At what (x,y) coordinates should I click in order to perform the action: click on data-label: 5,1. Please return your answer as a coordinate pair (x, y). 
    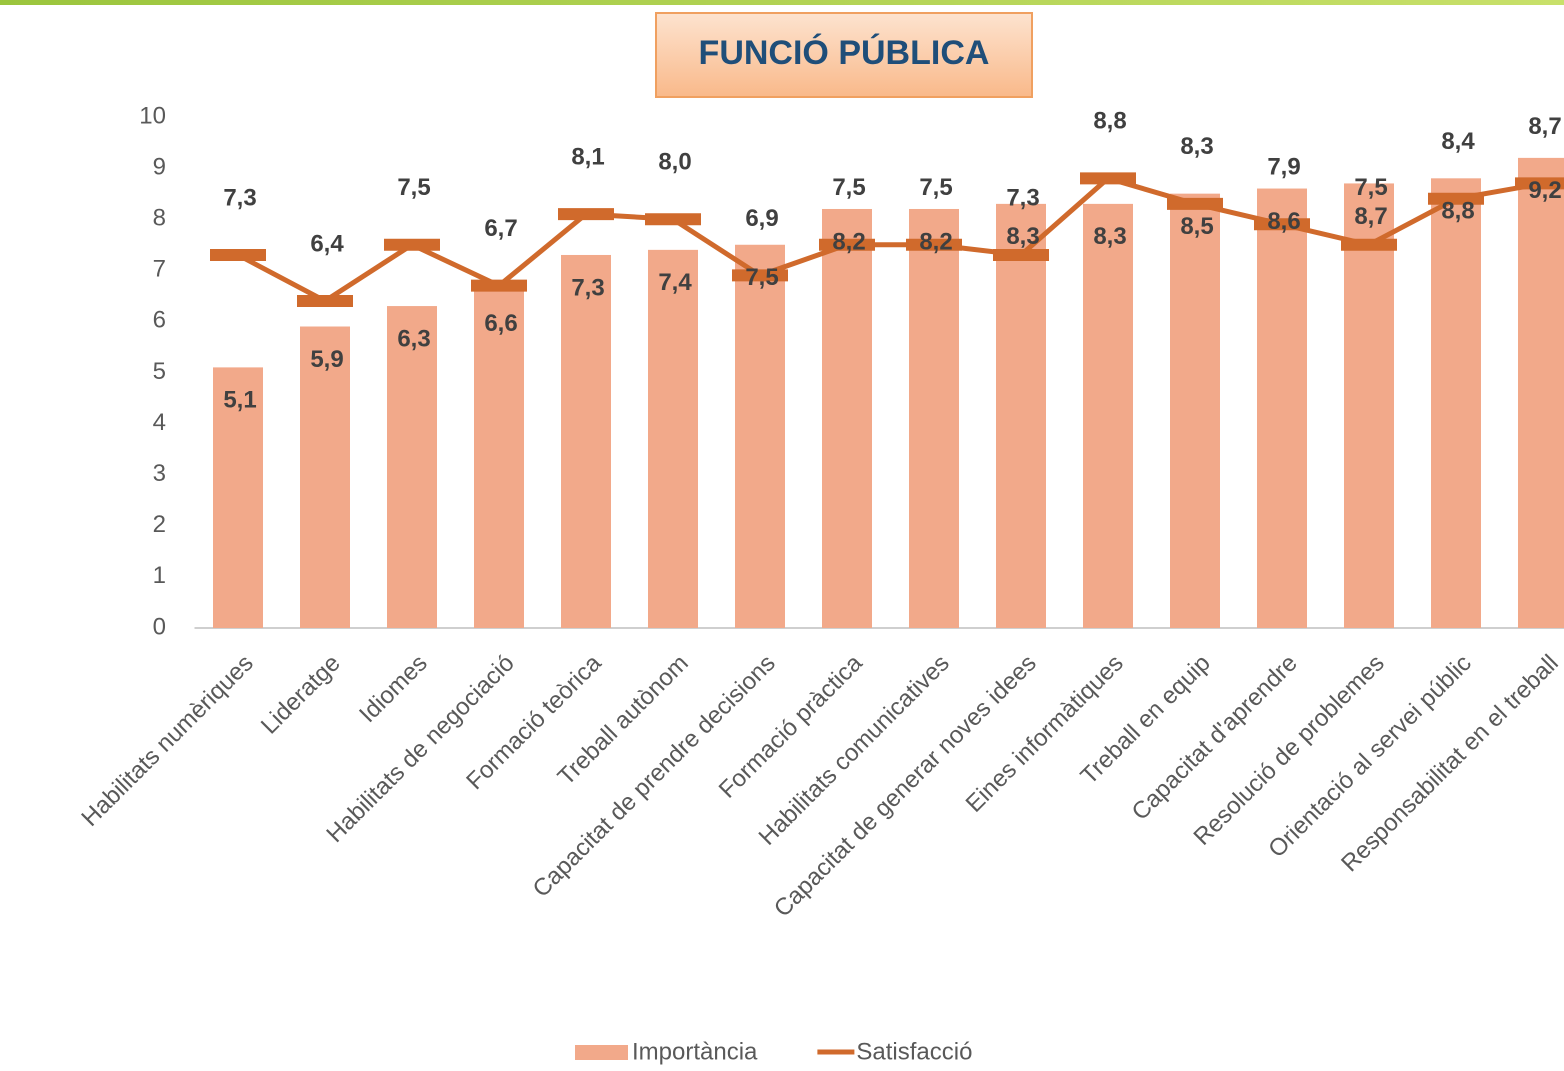
    Looking at the image, I should click on (239, 400).